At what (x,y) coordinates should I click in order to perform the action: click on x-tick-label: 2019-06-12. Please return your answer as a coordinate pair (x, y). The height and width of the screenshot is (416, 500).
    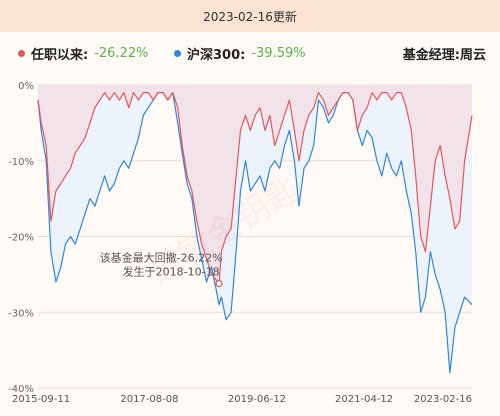
    Looking at the image, I should click on (257, 399).